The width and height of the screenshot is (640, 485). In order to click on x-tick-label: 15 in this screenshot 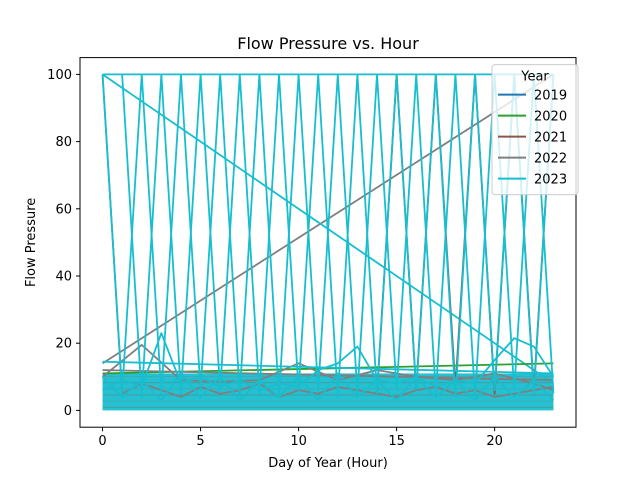, I will do `click(396, 441)`.